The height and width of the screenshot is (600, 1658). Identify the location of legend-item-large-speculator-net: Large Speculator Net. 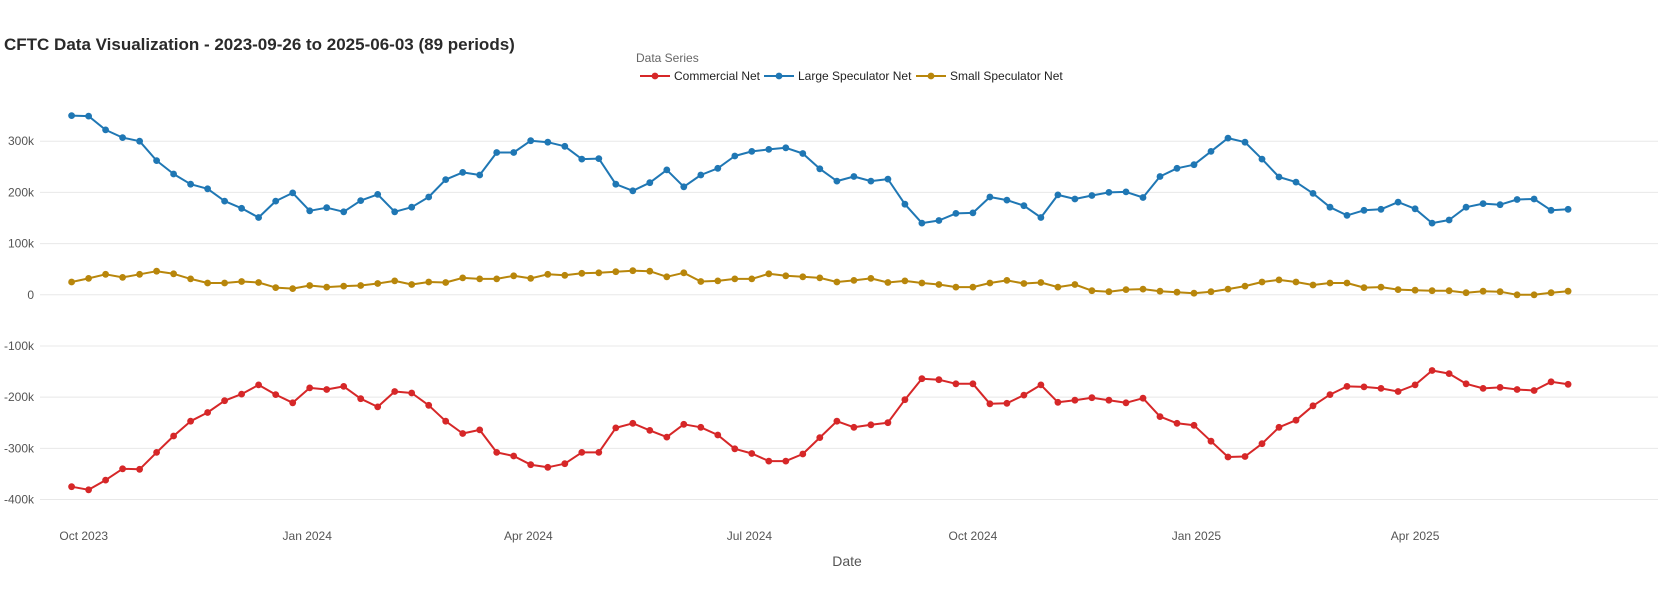
(838, 76).